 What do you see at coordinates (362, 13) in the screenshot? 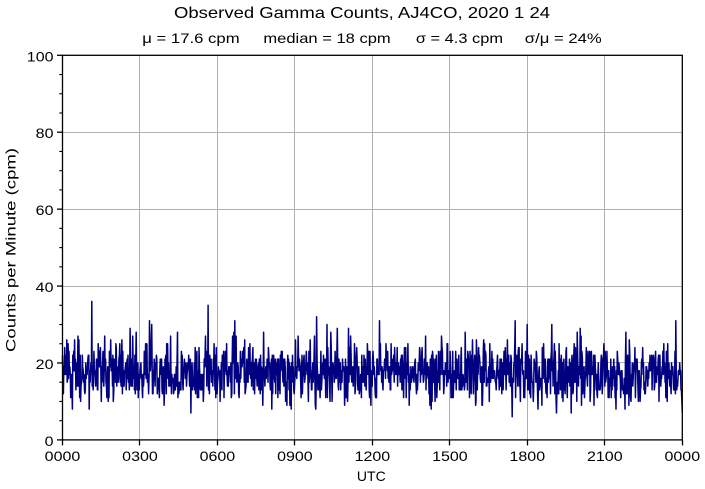
I see `svg-text:Observed Gamma Counts, AJ4CO,: Observed Gamma Counts, AJ4CO, 2020 1 24` at bounding box center [362, 13].